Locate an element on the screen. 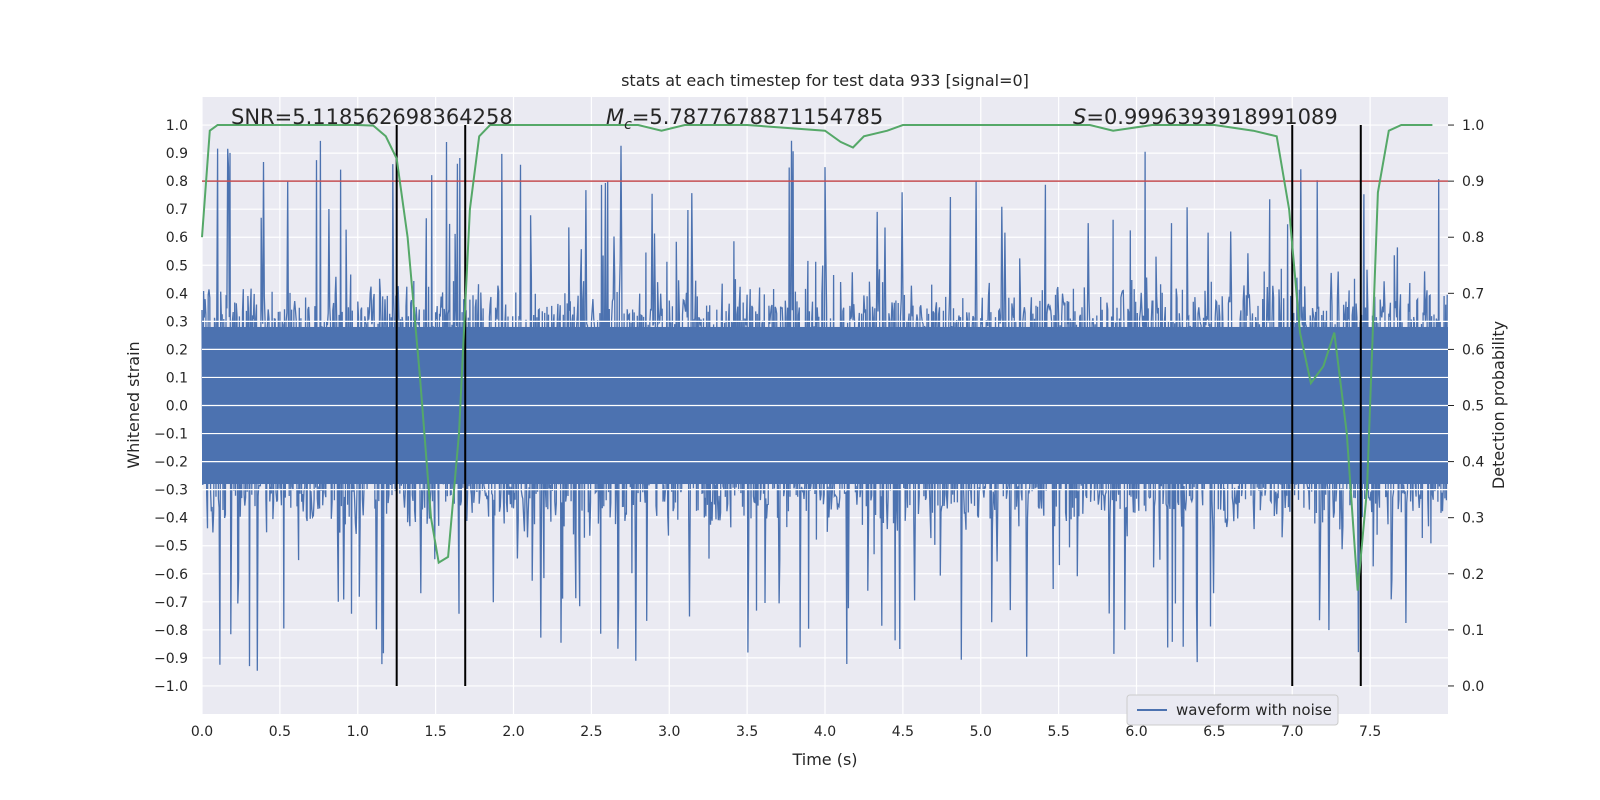 The width and height of the screenshot is (1600, 800). y-tick-label: 0.7 is located at coordinates (177, 210).